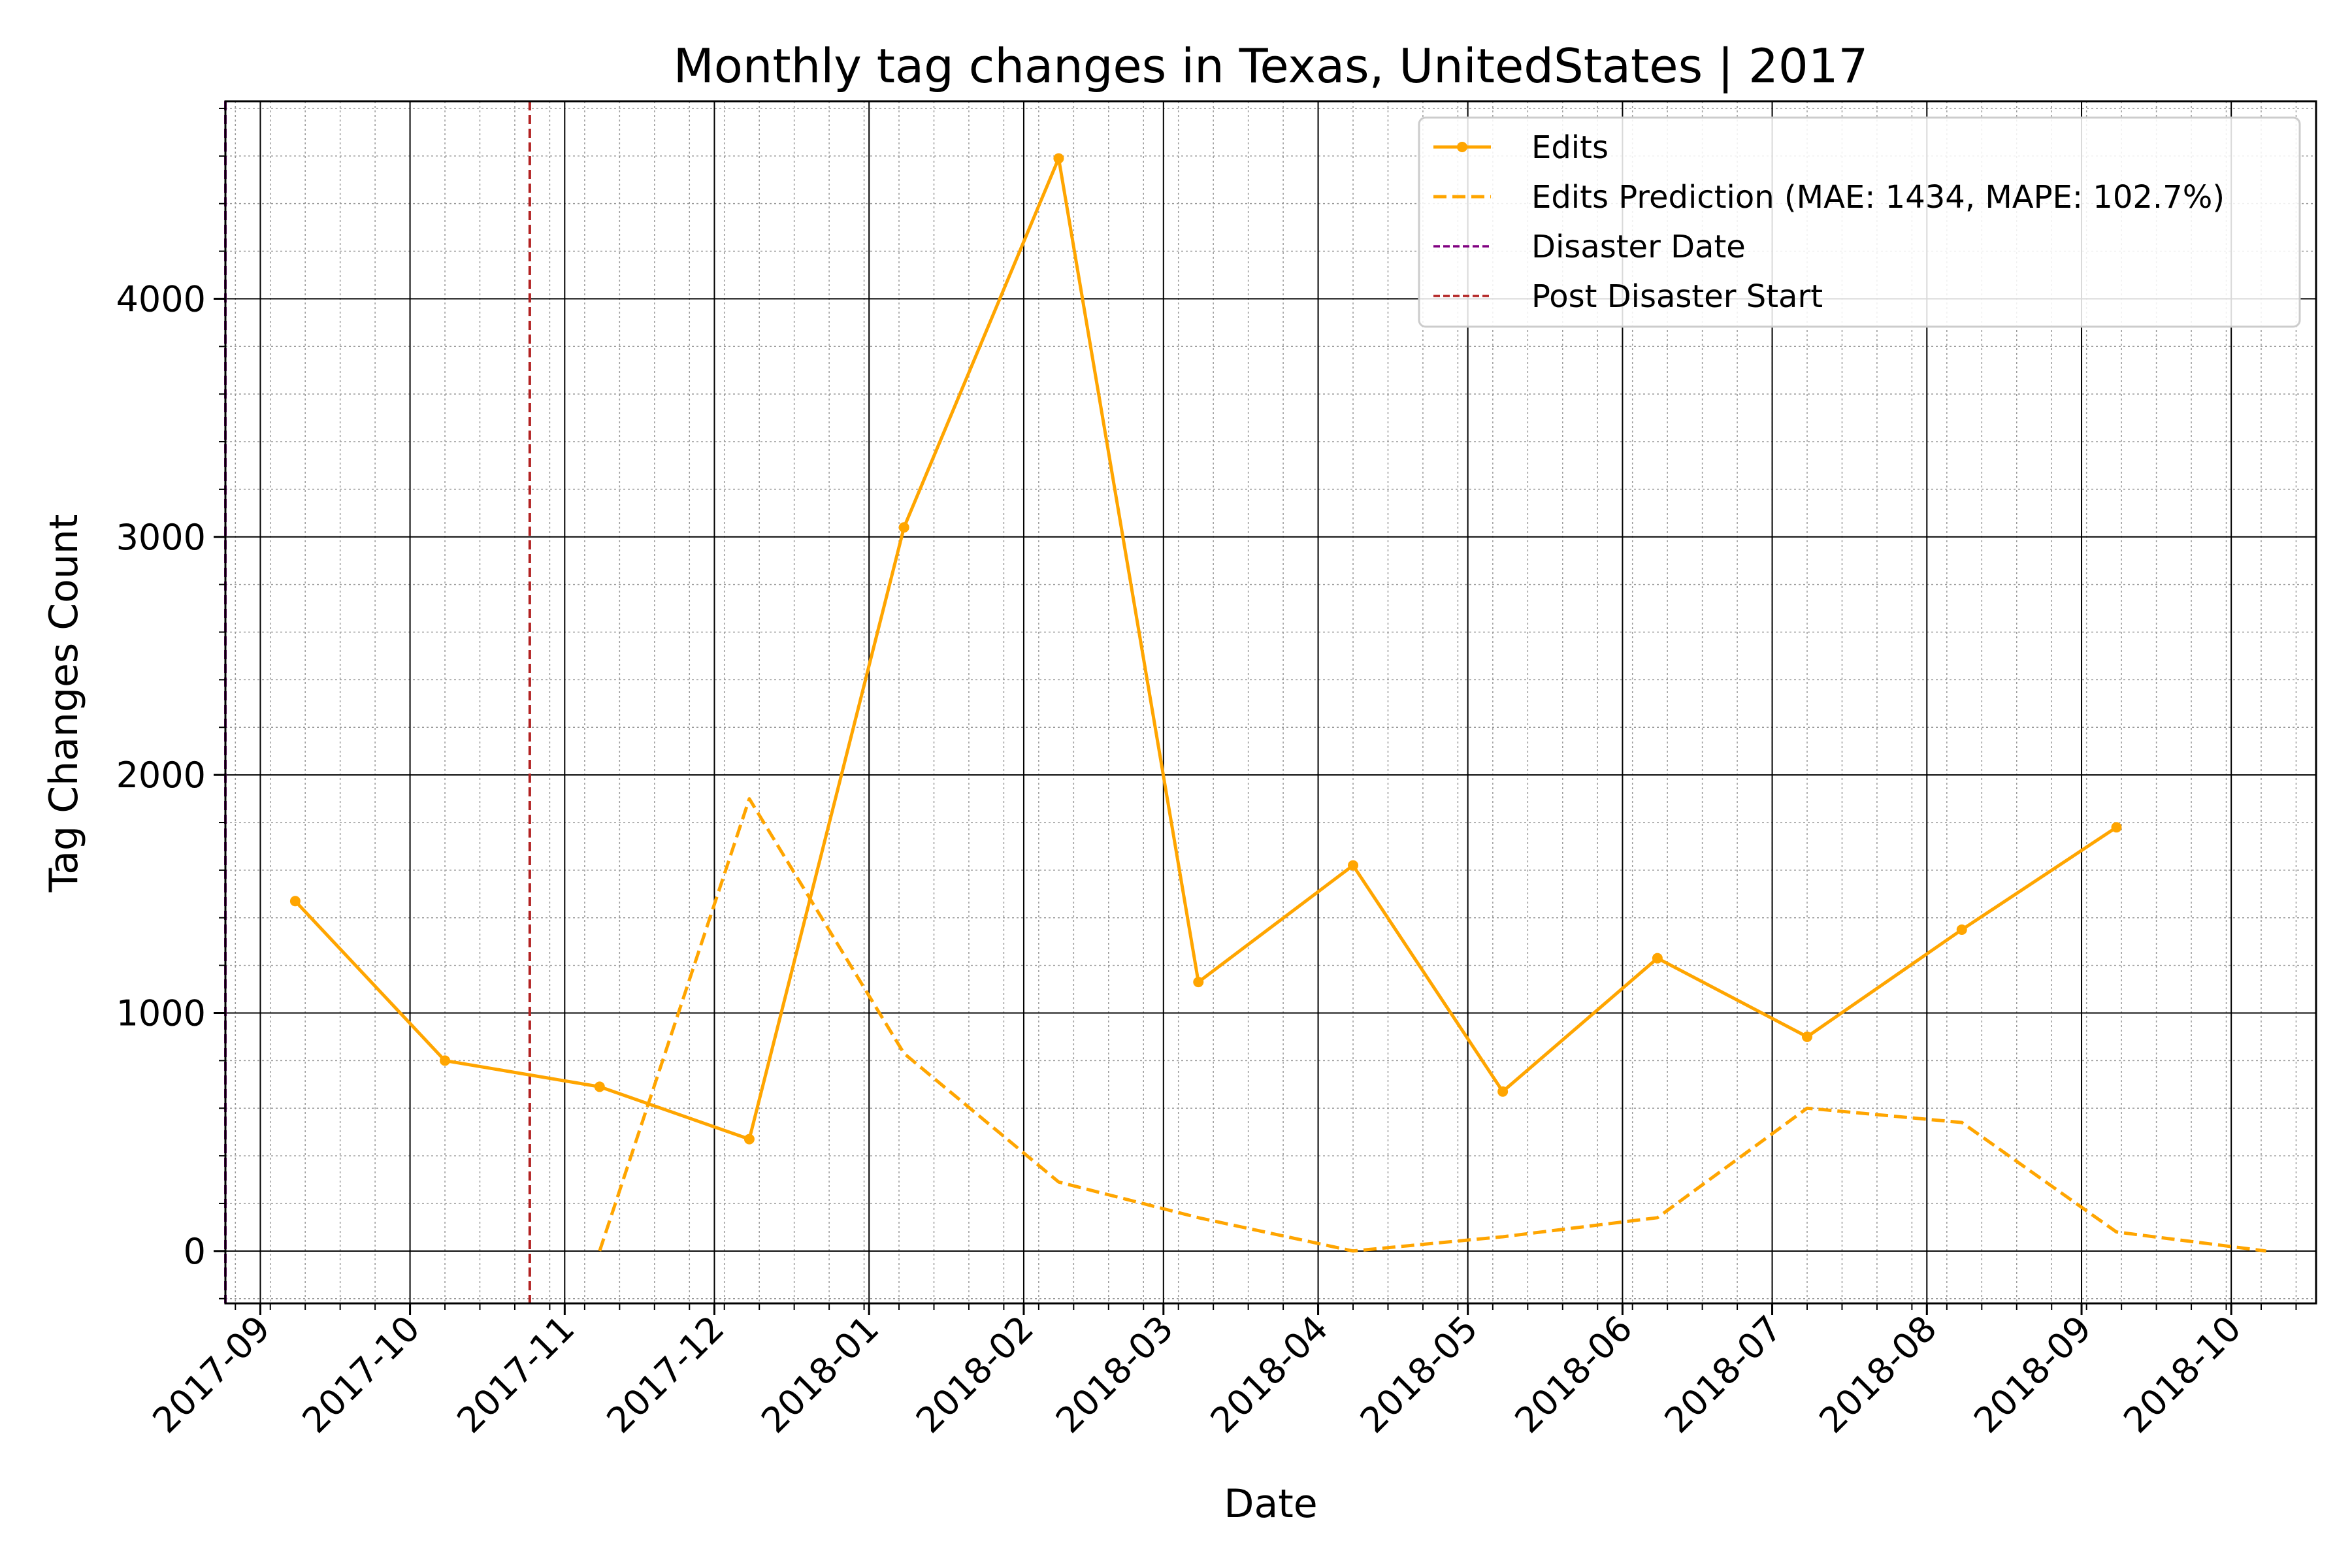 The height and width of the screenshot is (1568, 2352). I want to click on legend-box, so click(1859, 222).